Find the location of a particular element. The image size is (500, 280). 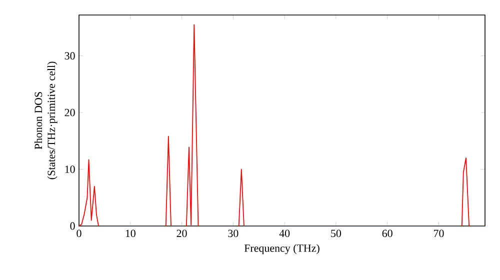

x-tick-label: 40 is located at coordinates (284, 234).